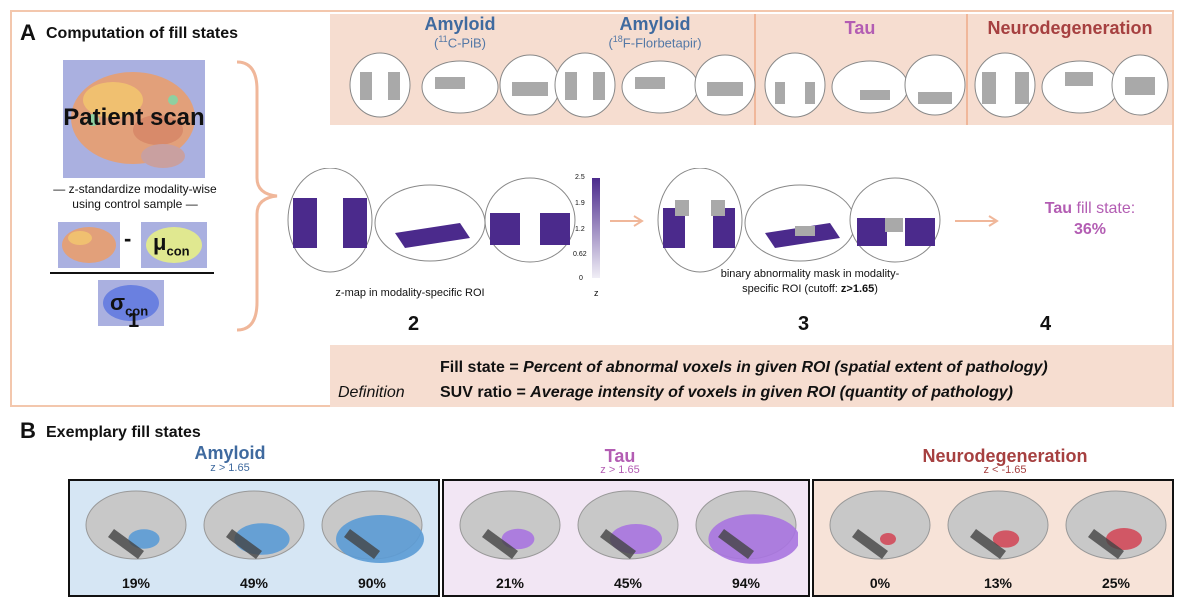 The width and height of the screenshot is (1184, 603). Describe the element at coordinates (596, 293) in the screenshot. I see `colorbar-label: z` at that location.